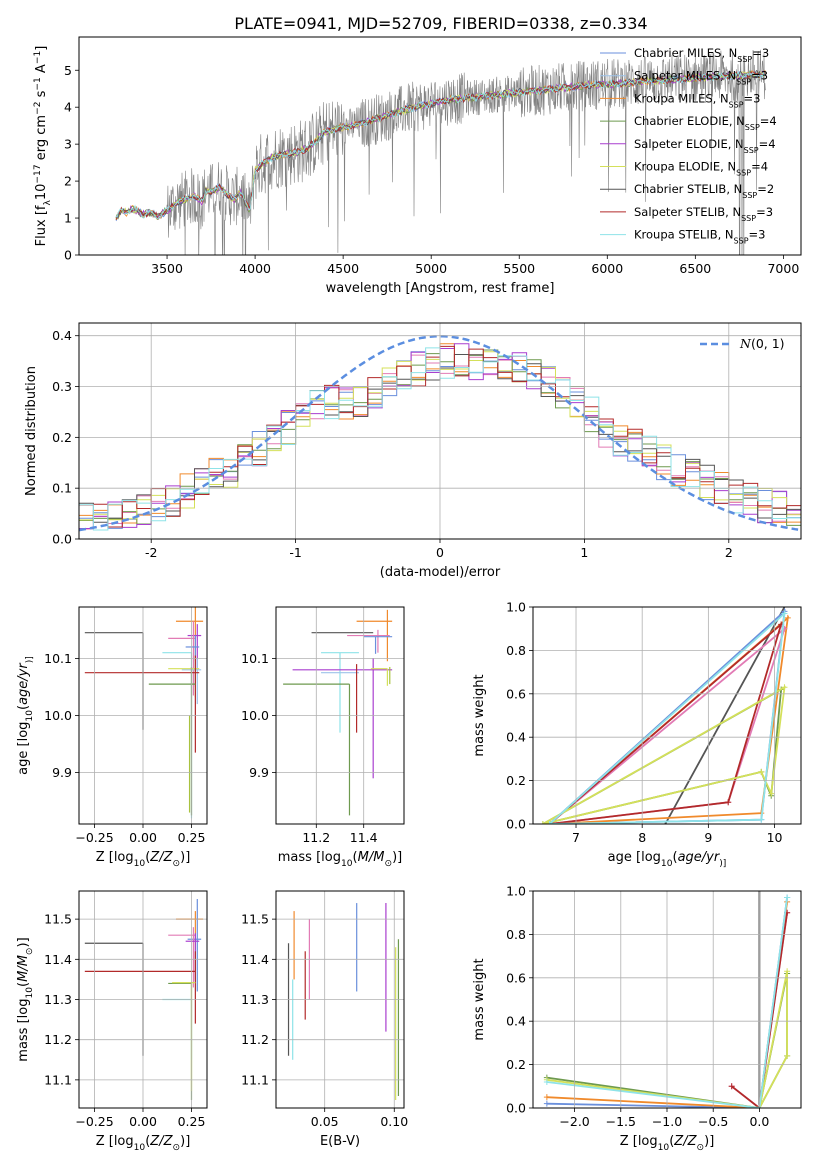 Image resolution: width=819 pixels, height=1170 pixels. Describe the element at coordinates (729, 552) in the screenshot. I see `x-tick-label: 2` at that location.